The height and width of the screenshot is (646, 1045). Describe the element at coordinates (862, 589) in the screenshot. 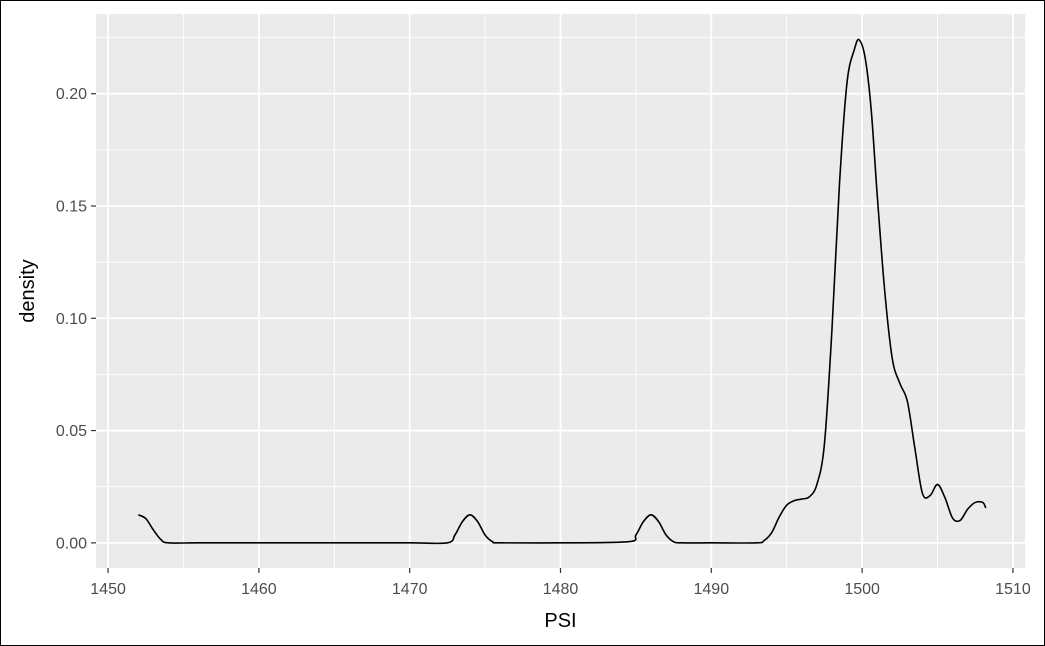

I see `x-tick-label: 1500` at that location.